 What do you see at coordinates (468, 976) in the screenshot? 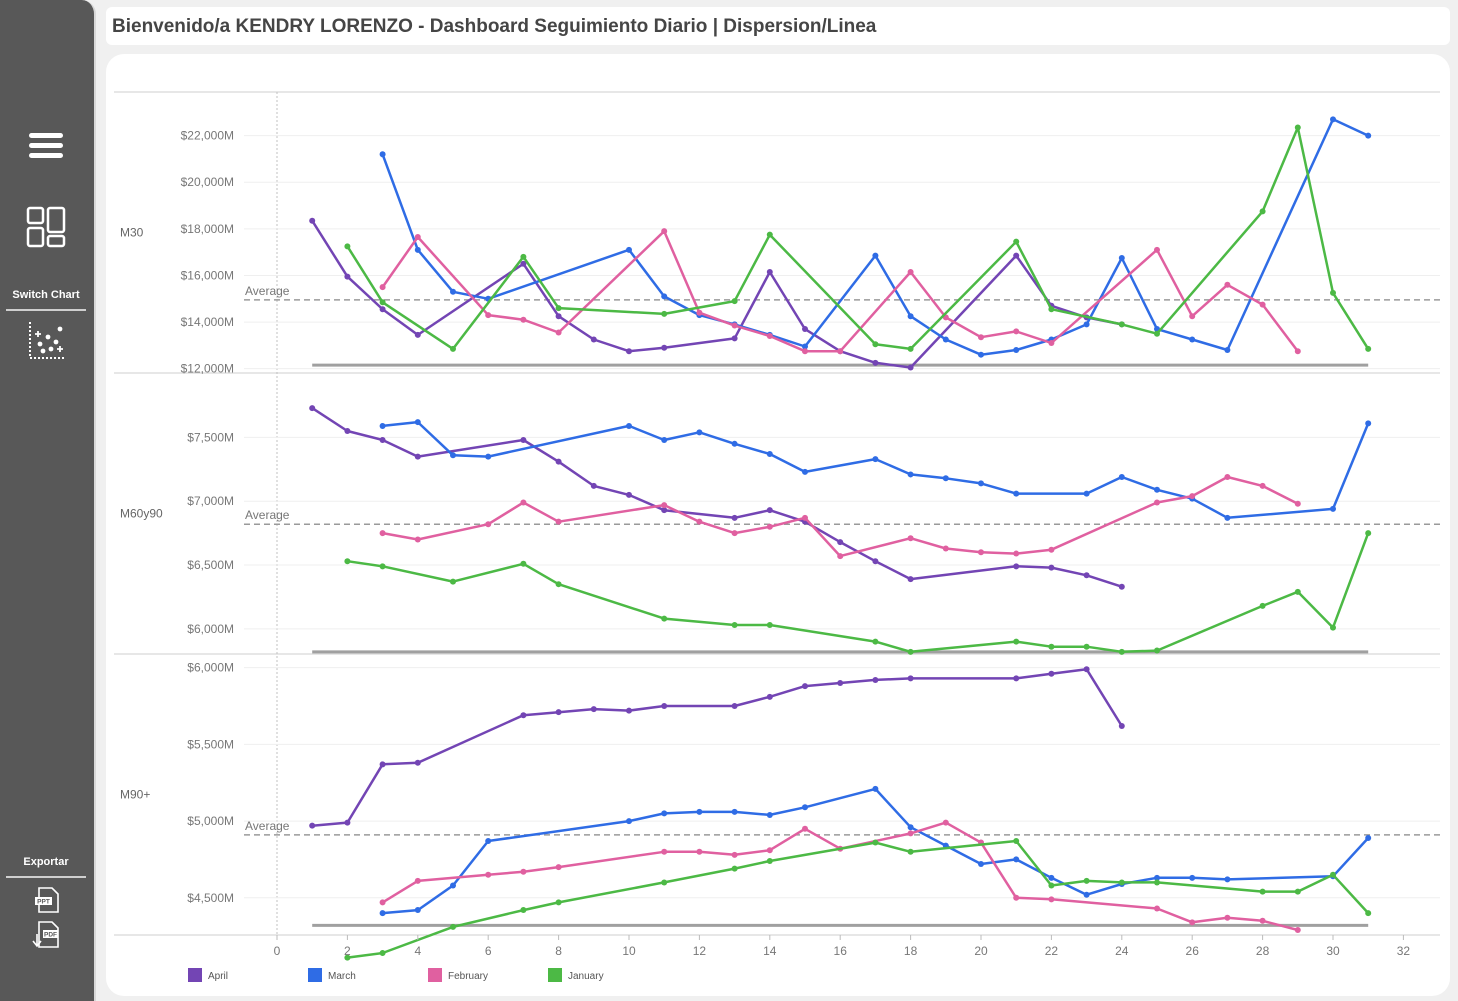
I see `legend-label-february: February` at bounding box center [468, 976].